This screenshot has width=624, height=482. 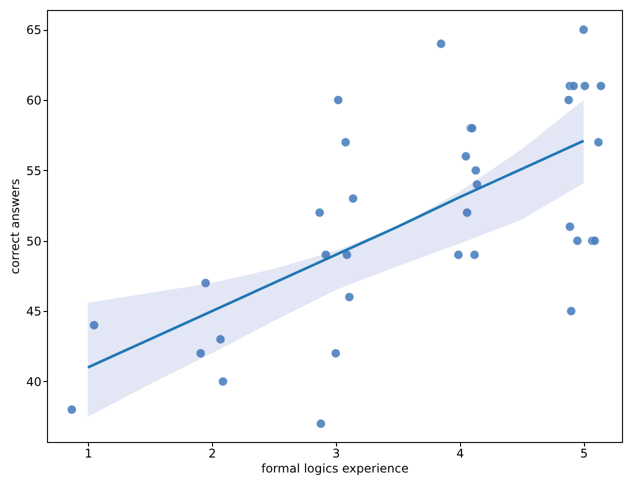 I want to click on x-tick-label: 5, so click(x=584, y=453).